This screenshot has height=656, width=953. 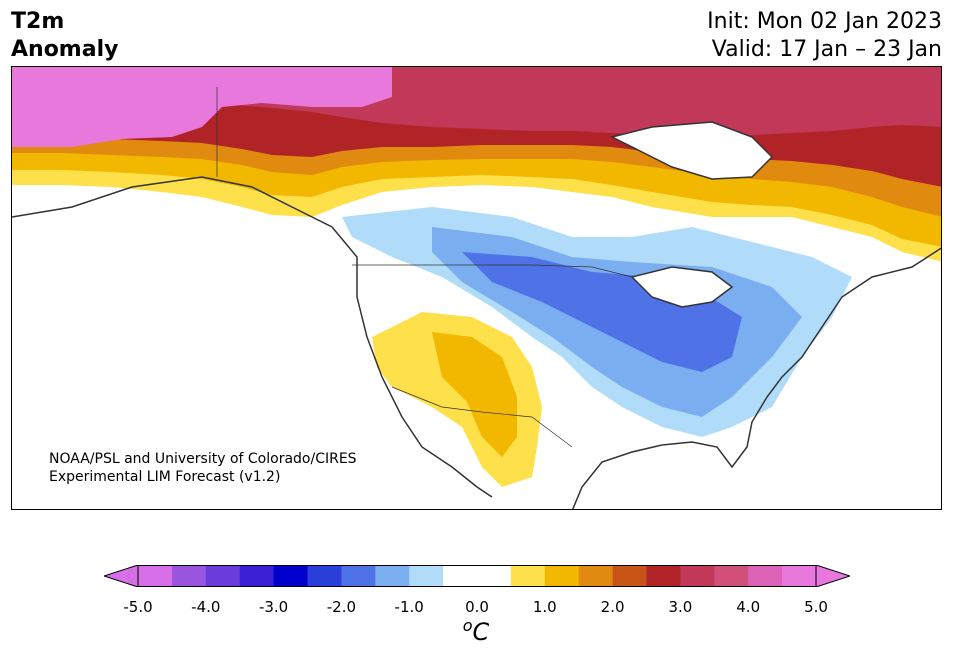 What do you see at coordinates (202, 107) in the screenshot?
I see `contour-pink-alaska` at bounding box center [202, 107].